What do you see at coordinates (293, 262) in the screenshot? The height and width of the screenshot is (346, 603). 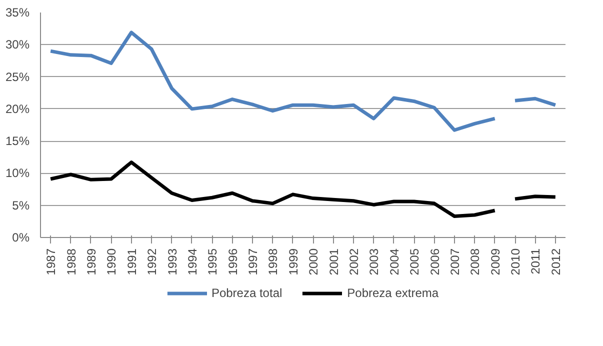 I see `x-tick-label: 1999` at bounding box center [293, 262].